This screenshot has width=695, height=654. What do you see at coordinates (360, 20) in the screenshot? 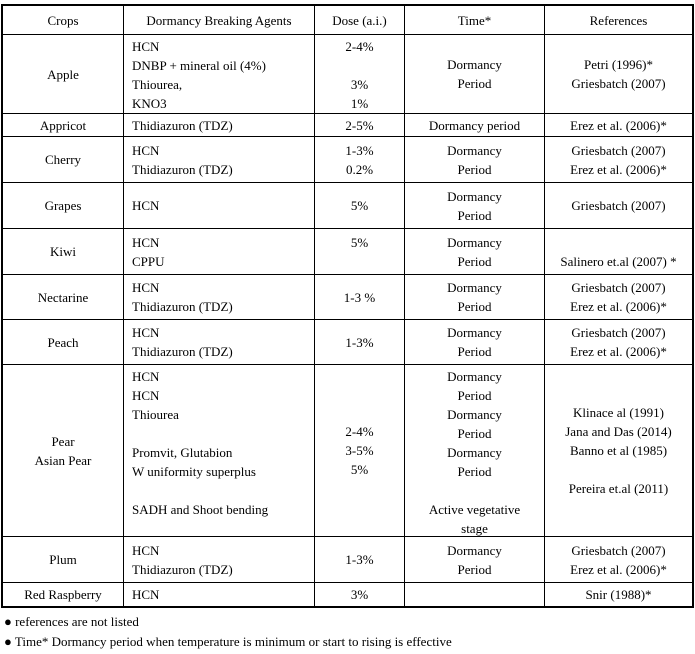
I see `header-dose: Dose (a.i.)` at bounding box center [360, 20].